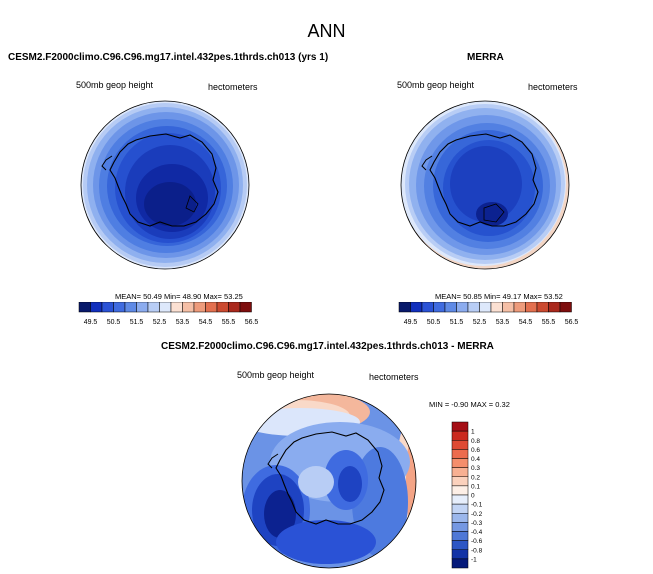  I want to click on figure-title: ANN, so click(326, 31).